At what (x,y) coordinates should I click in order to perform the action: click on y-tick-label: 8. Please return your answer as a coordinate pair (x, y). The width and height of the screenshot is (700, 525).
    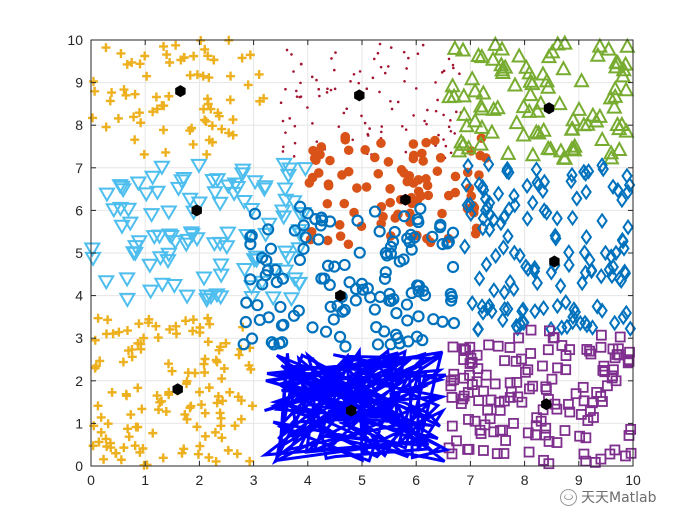
    Looking at the image, I should click on (79, 125).